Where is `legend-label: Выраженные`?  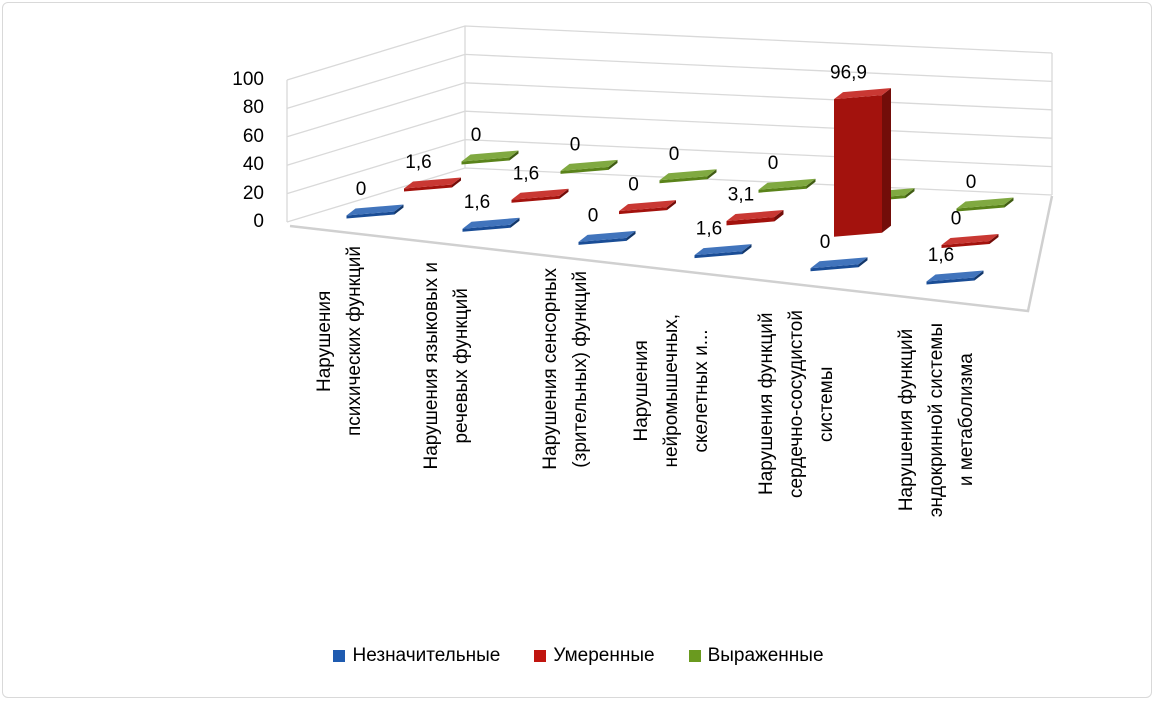 legend-label: Выраженные is located at coordinates (765, 655).